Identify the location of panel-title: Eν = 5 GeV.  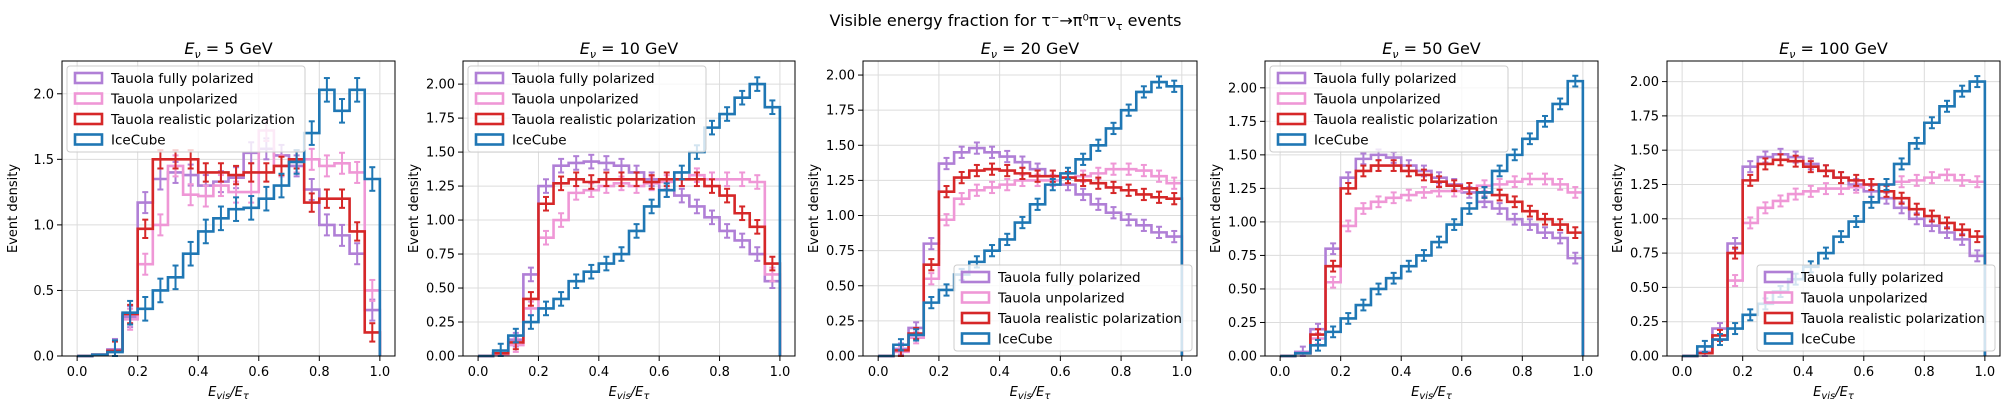
(228, 50).